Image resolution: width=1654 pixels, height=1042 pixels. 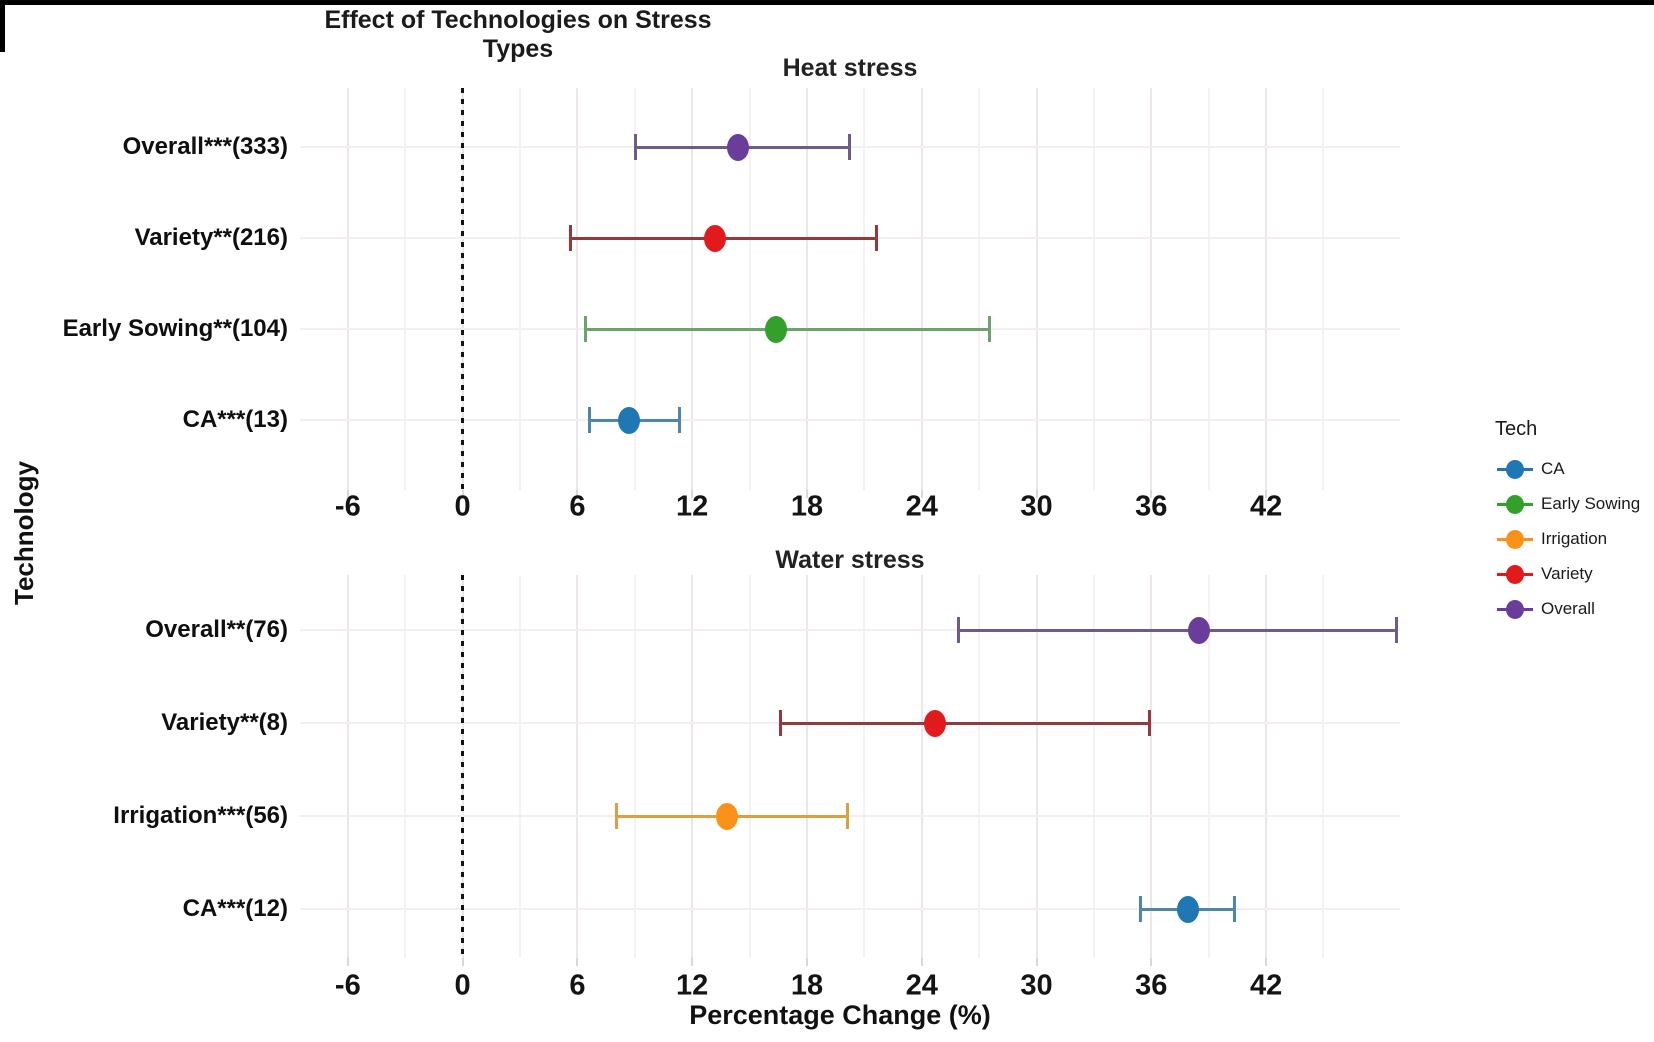 What do you see at coordinates (1151, 985) in the screenshot?
I see `x-tick-label: 36` at bounding box center [1151, 985].